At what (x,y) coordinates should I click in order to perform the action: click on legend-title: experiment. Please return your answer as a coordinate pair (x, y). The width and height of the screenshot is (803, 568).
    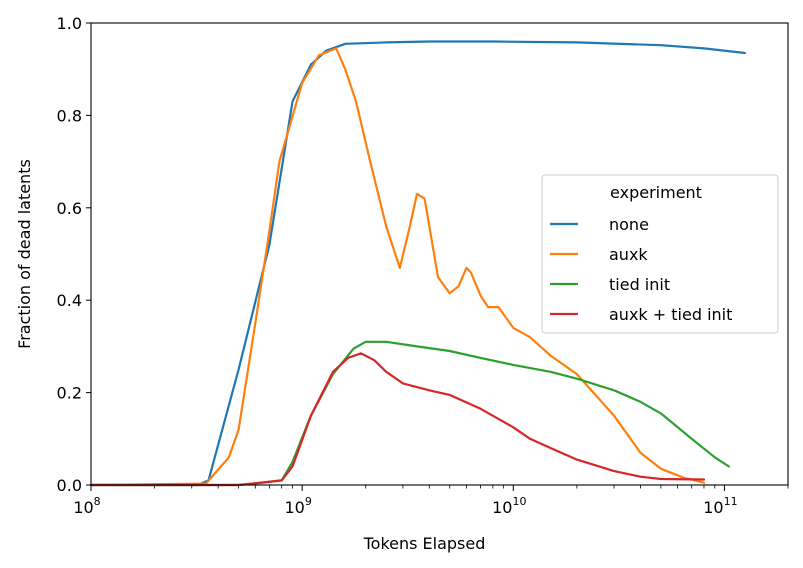
    Looking at the image, I should click on (656, 192).